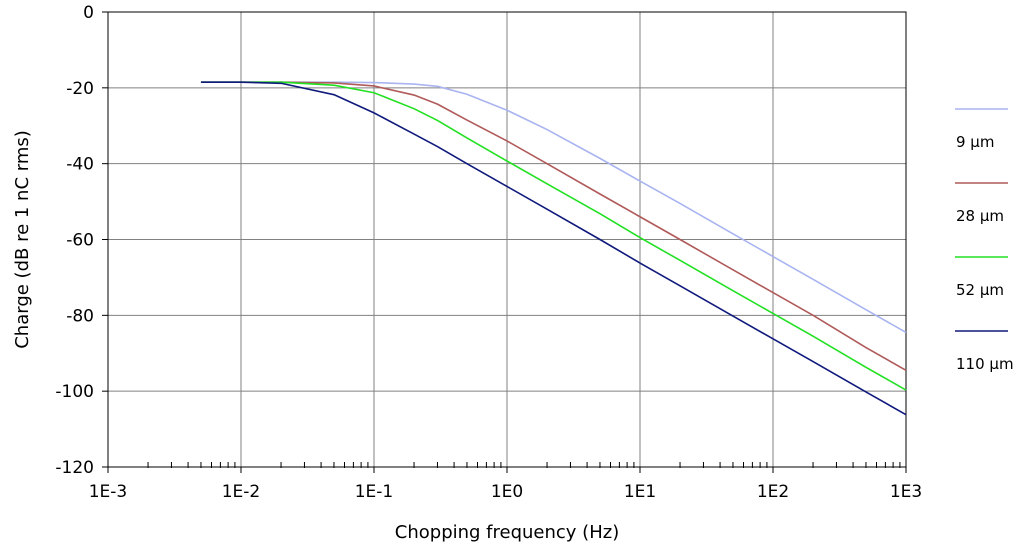 The image size is (1026, 551). What do you see at coordinates (980, 216) in the screenshot?
I see `legend-label-2: 28 μm` at bounding box center [980, 216].